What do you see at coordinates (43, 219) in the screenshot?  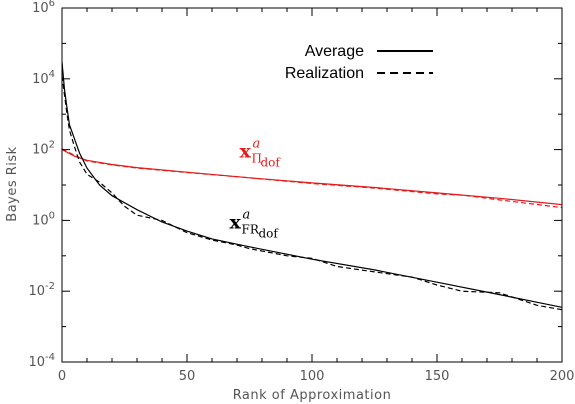 I see `y-tick-label: 10⁰` at bounding box center [43, 219].